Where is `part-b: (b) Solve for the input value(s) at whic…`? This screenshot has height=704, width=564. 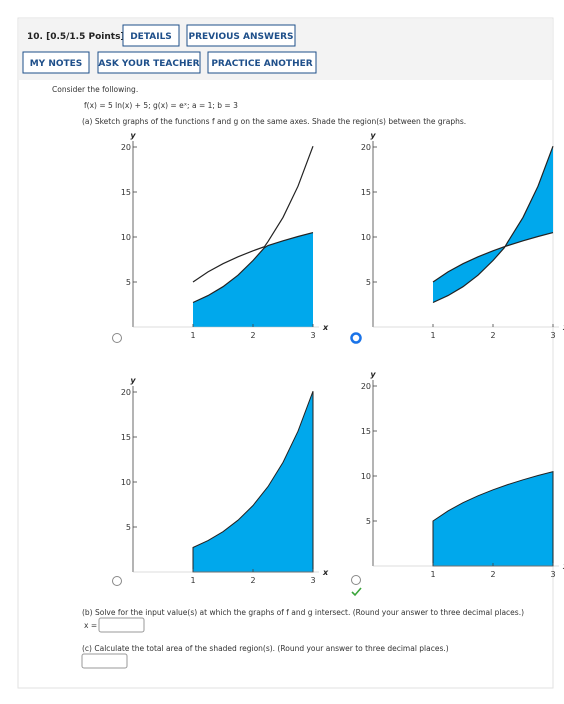
part-b: (b) Solve for the input value(s) at whic… is located at coordinates (303, 612).